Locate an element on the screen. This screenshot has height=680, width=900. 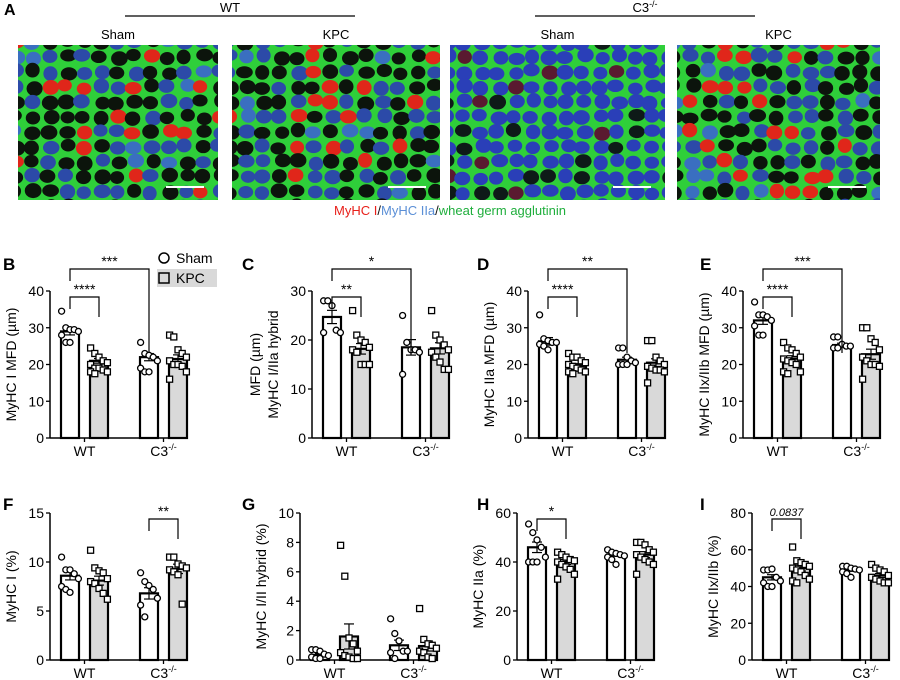
x-tick-label-sup: -/- is located at coordinates (172, 447).